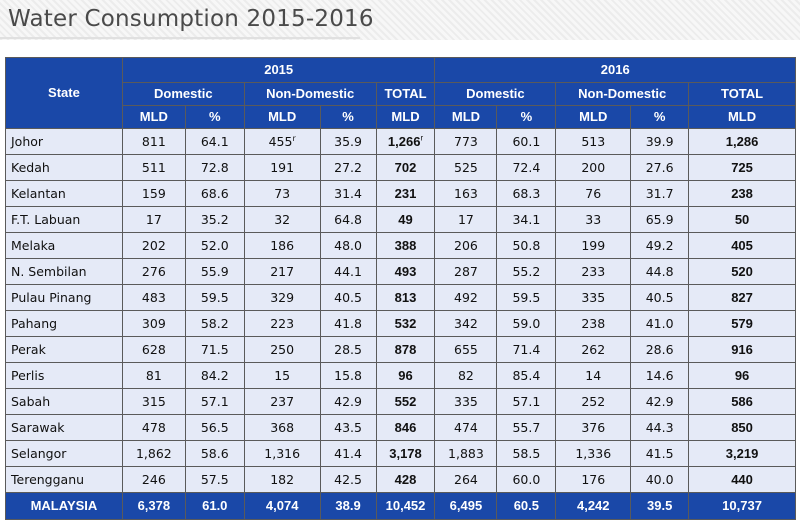  I want to click on footer-cell: 6,378, so click(153, 506).